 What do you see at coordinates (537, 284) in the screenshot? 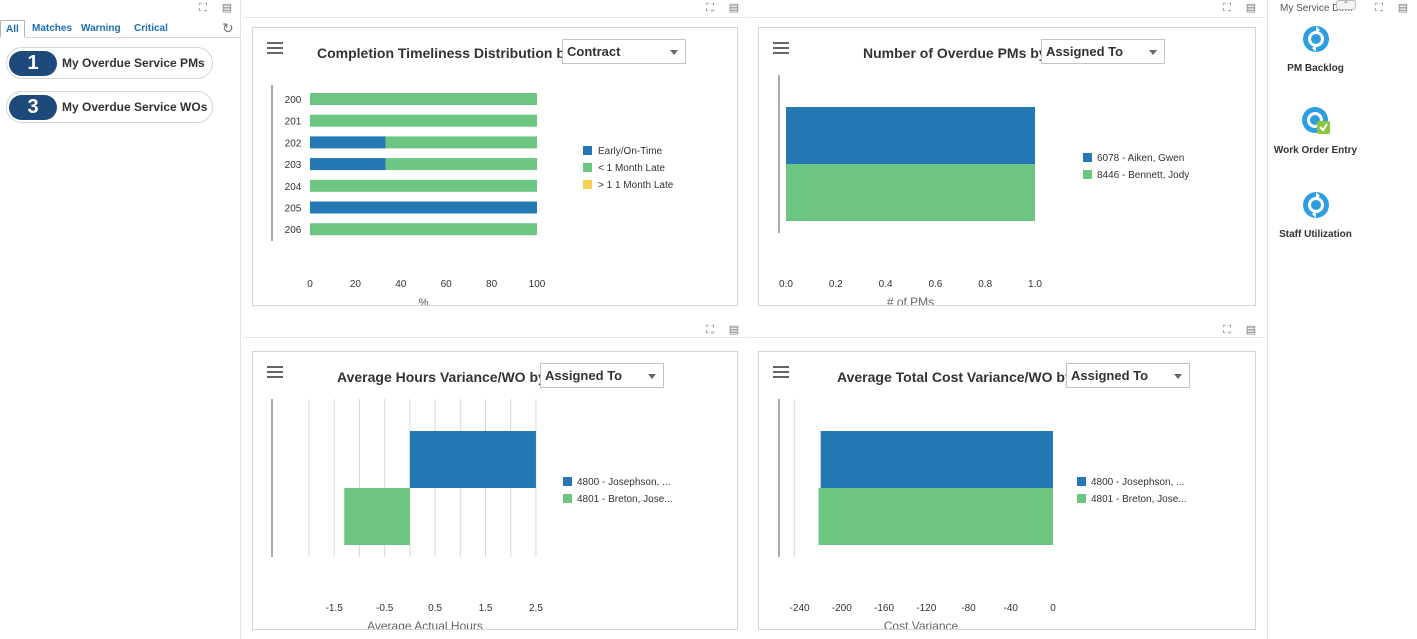
I see `x-tick-label: 100` at bounding box center [537, 284].